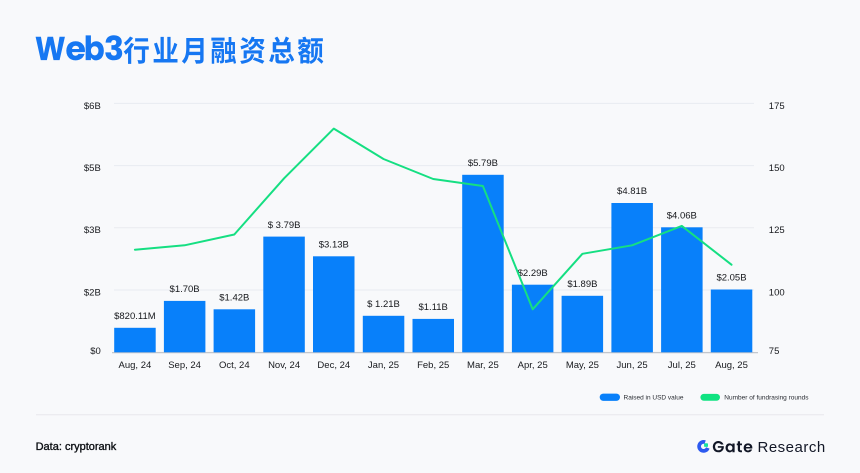 The height and width of the screenshot is (473, 860). Describe the element at coordinates (483, 163) in the screenshot. I see `svg-text: $5.79B` at that location.